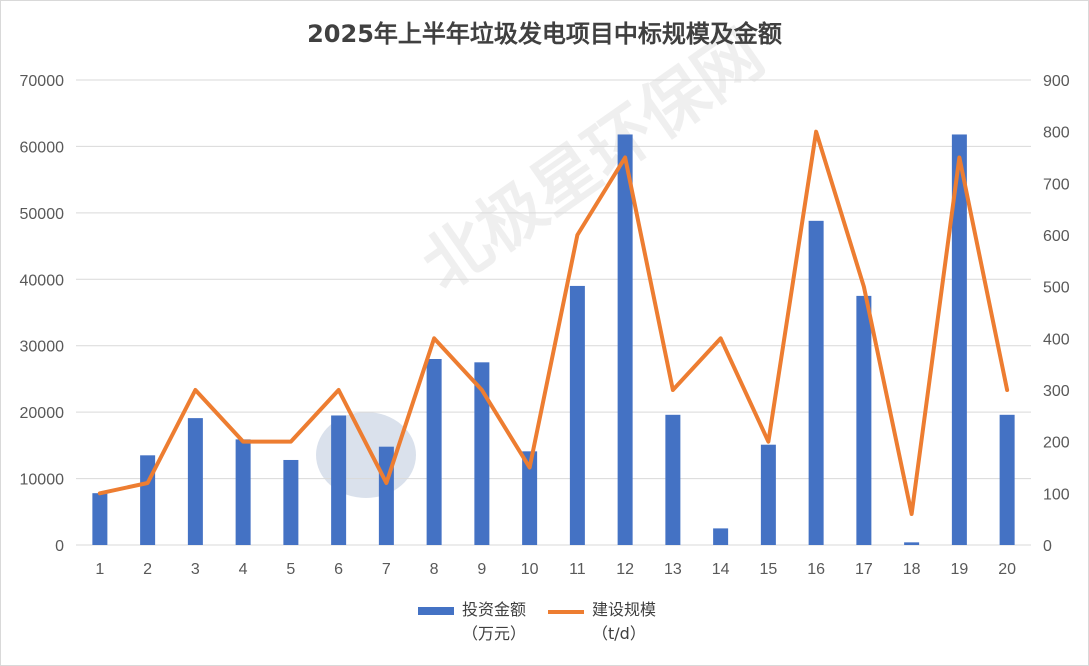 The width and height of the screenshot is (1089, 666). What do you see at coordinates (544, 34) in the screenshot?
I see `chart-title: 2025年上半年垃圾发电项目中标规模及金额` at bounding box center [544, 34].